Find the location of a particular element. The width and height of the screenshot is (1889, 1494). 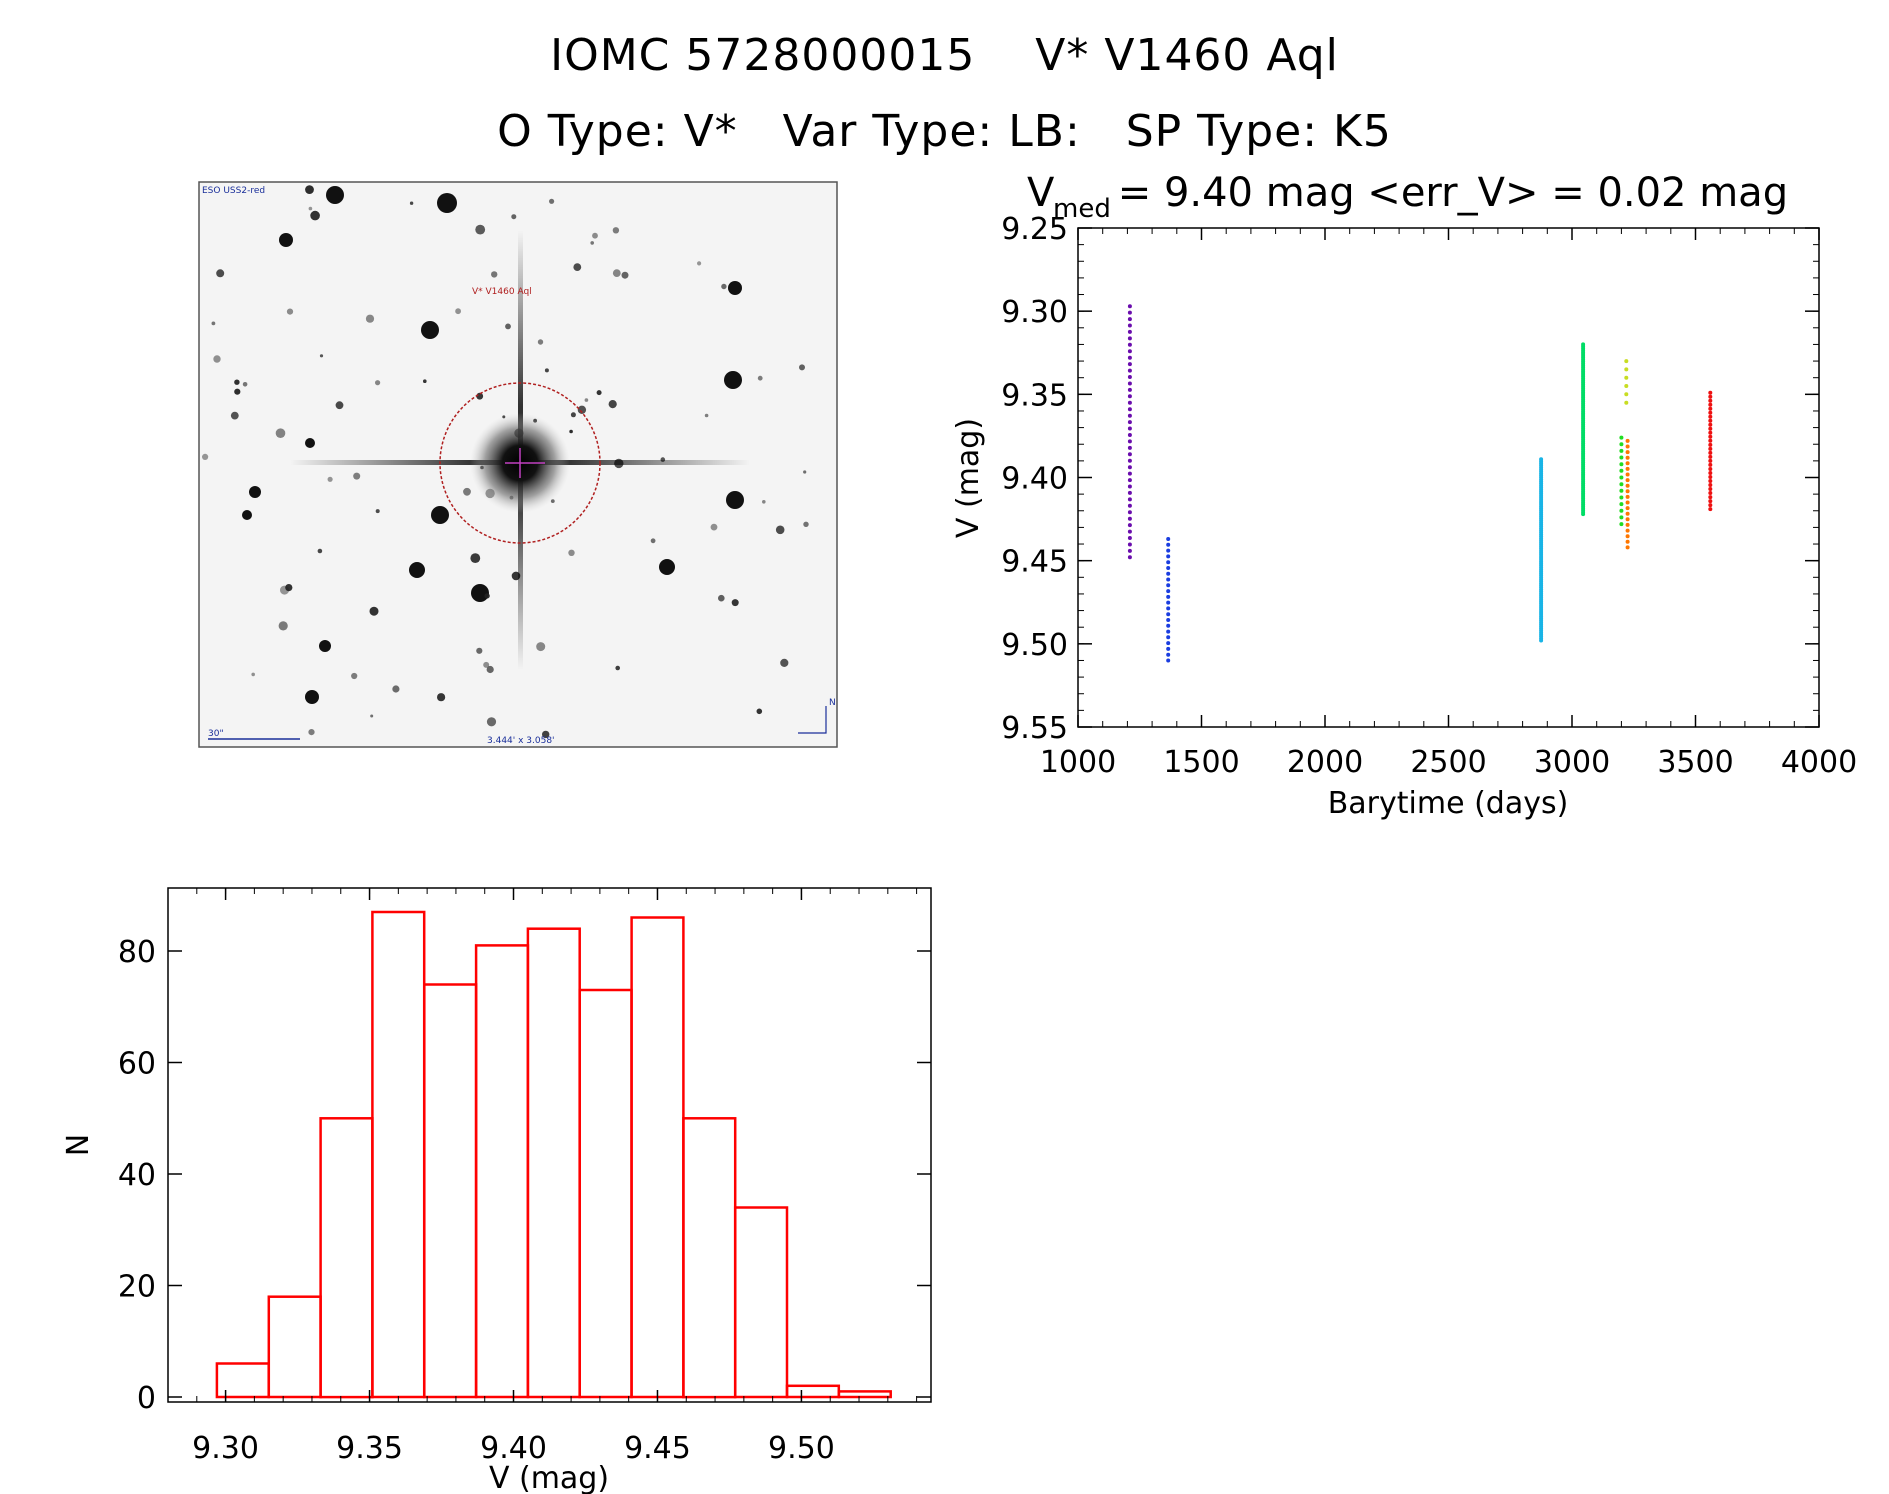

lightcurve-ytick-label: 9.45 is located at coordinates (1034, 562).